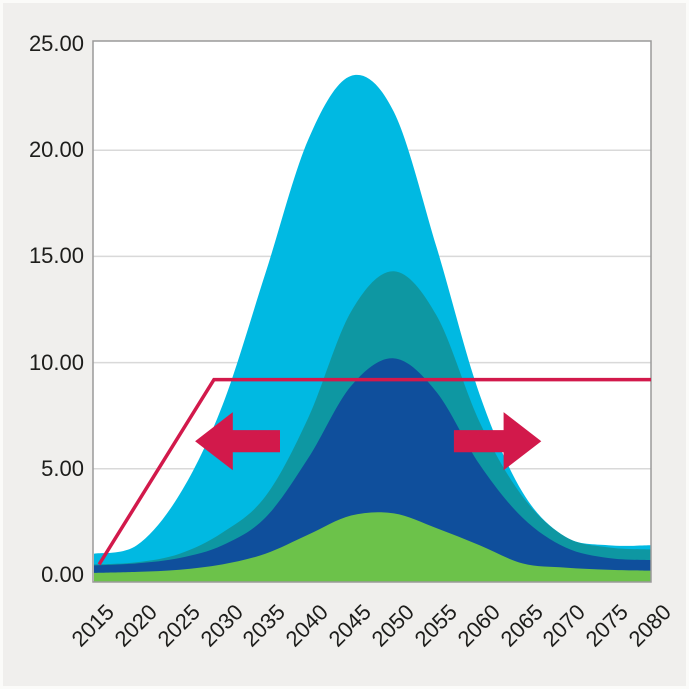 The width and height of the screenshot is (689, 689). I want to click on y-tick-label: 15.00, so click(56, 256).